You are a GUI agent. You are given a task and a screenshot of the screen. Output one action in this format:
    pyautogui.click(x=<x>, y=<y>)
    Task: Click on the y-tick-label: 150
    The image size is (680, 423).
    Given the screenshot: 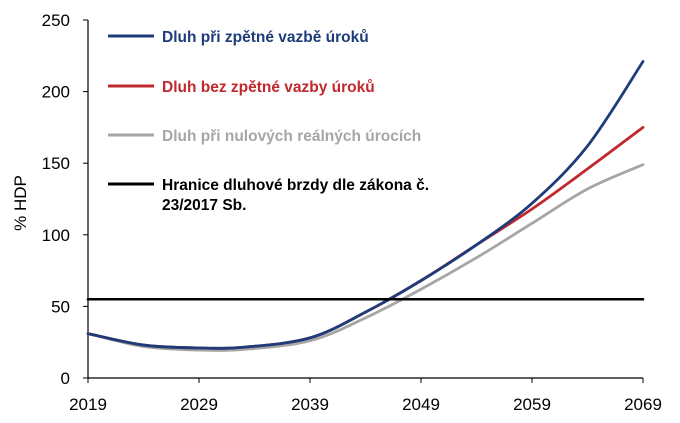 What is the action you would take?
    pyautogui.click(x=56, y=163)
    